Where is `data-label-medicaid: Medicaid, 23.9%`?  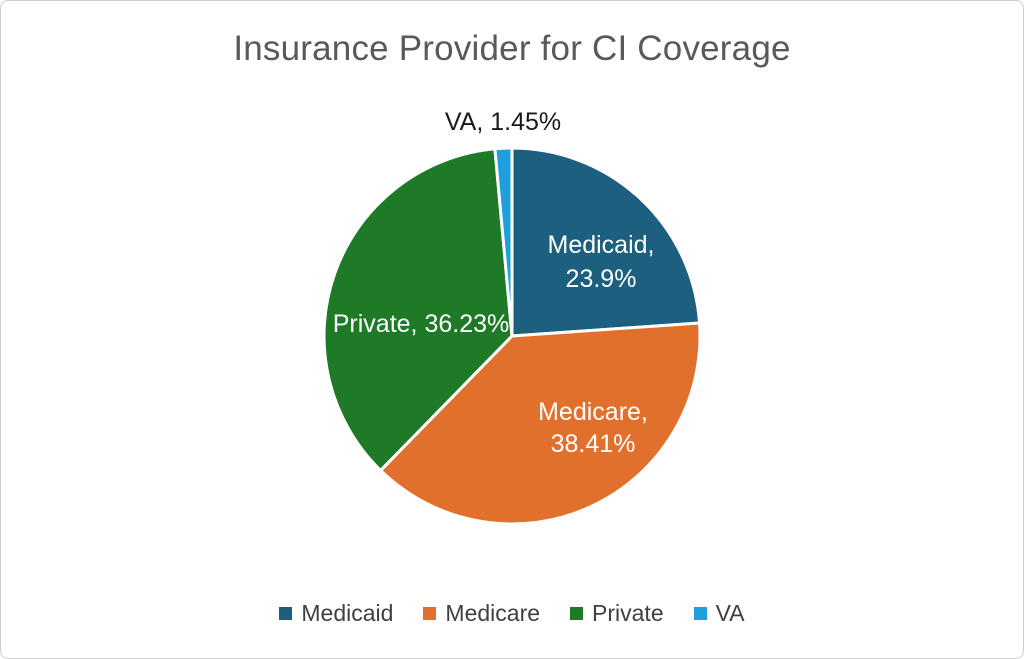 data-label-medicaid: Medicaid, 23.9% is located at coordinates (601, 262).